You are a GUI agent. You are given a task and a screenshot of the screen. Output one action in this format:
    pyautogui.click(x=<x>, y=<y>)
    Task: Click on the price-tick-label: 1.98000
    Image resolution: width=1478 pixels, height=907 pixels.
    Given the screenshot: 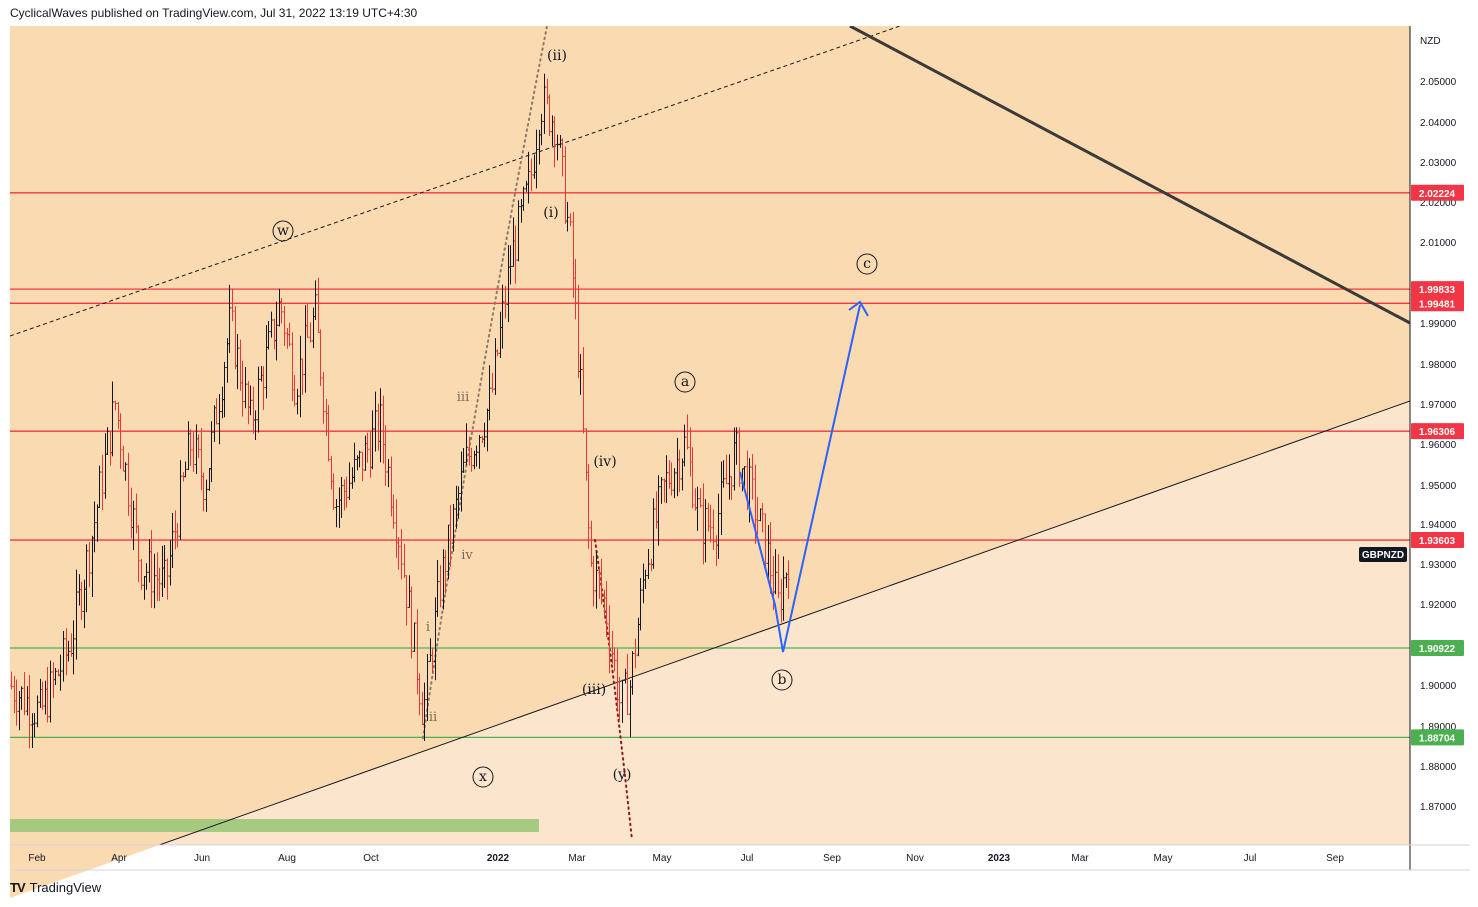 What is the action you would take?
    pyautogui.click(x=1438, y=365)
    